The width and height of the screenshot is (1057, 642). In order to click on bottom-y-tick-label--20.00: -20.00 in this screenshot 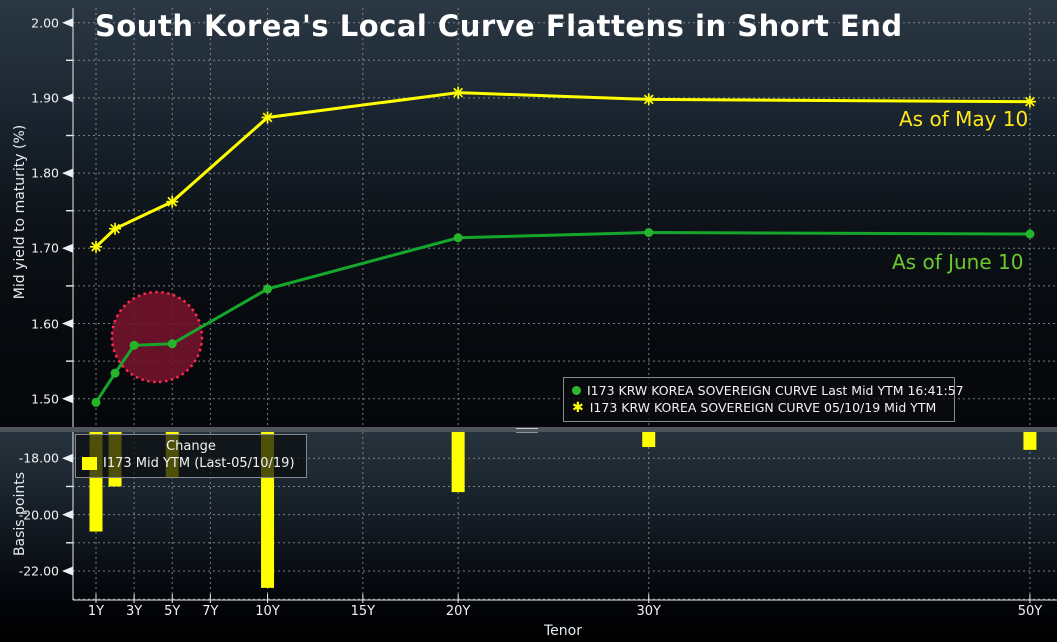, I will do `click(38, 515)`.